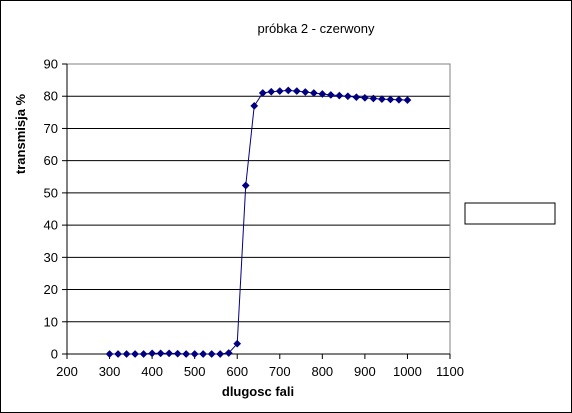 The height and width of the screenshot is (413, 572). I want to click on chart-title: próbka 2 - czerwony, so click(316, 28).